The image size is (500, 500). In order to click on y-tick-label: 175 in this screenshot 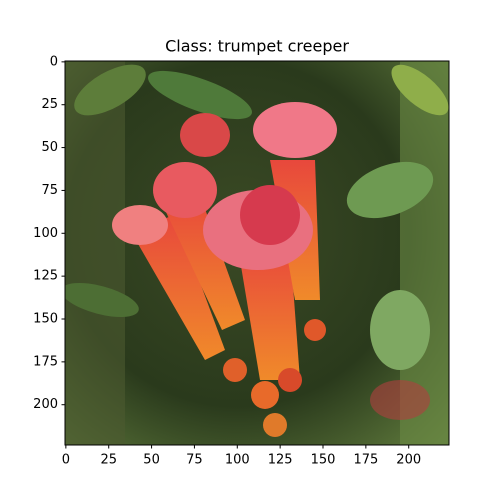, I will do `click(45, 361)`.